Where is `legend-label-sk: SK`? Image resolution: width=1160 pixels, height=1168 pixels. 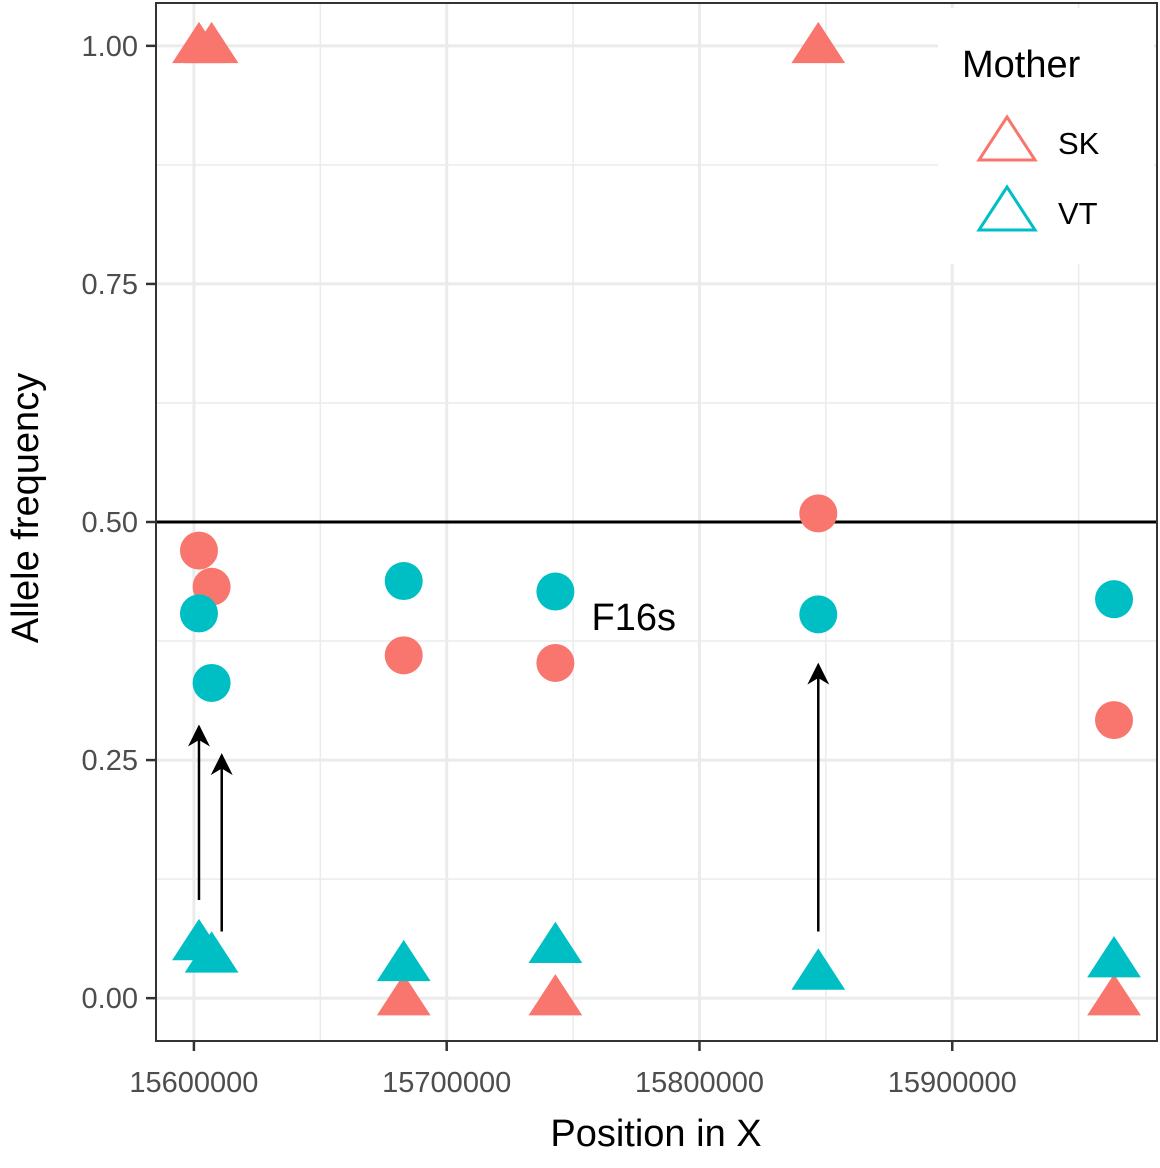
legend-label-sk: SK is located at coordinates (1079, 143).